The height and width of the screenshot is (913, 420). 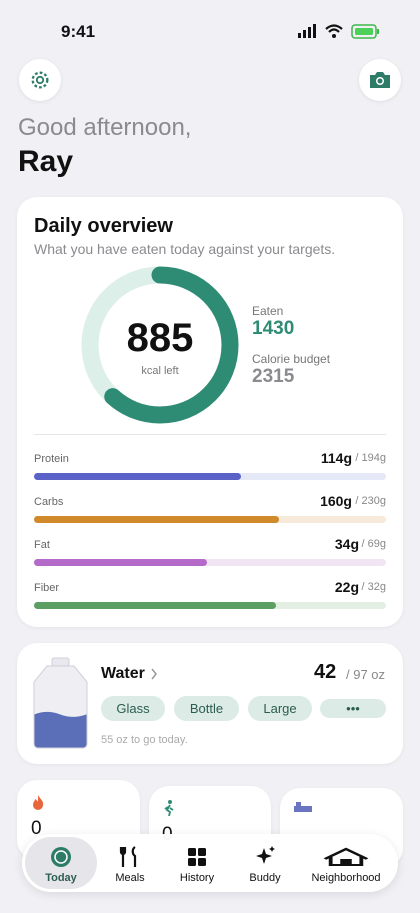 I want to click on greeting: Good afternoon,, so click(x=105, y=127).